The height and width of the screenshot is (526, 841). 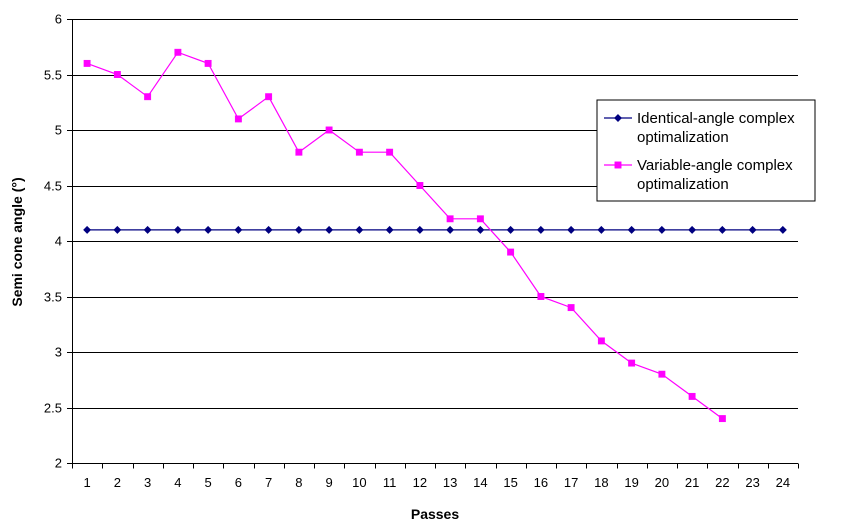 What do you see at coordinates (450, 482) in the screenshot?
I see `x-tick-label: 13` at bounding box center [450, 482].